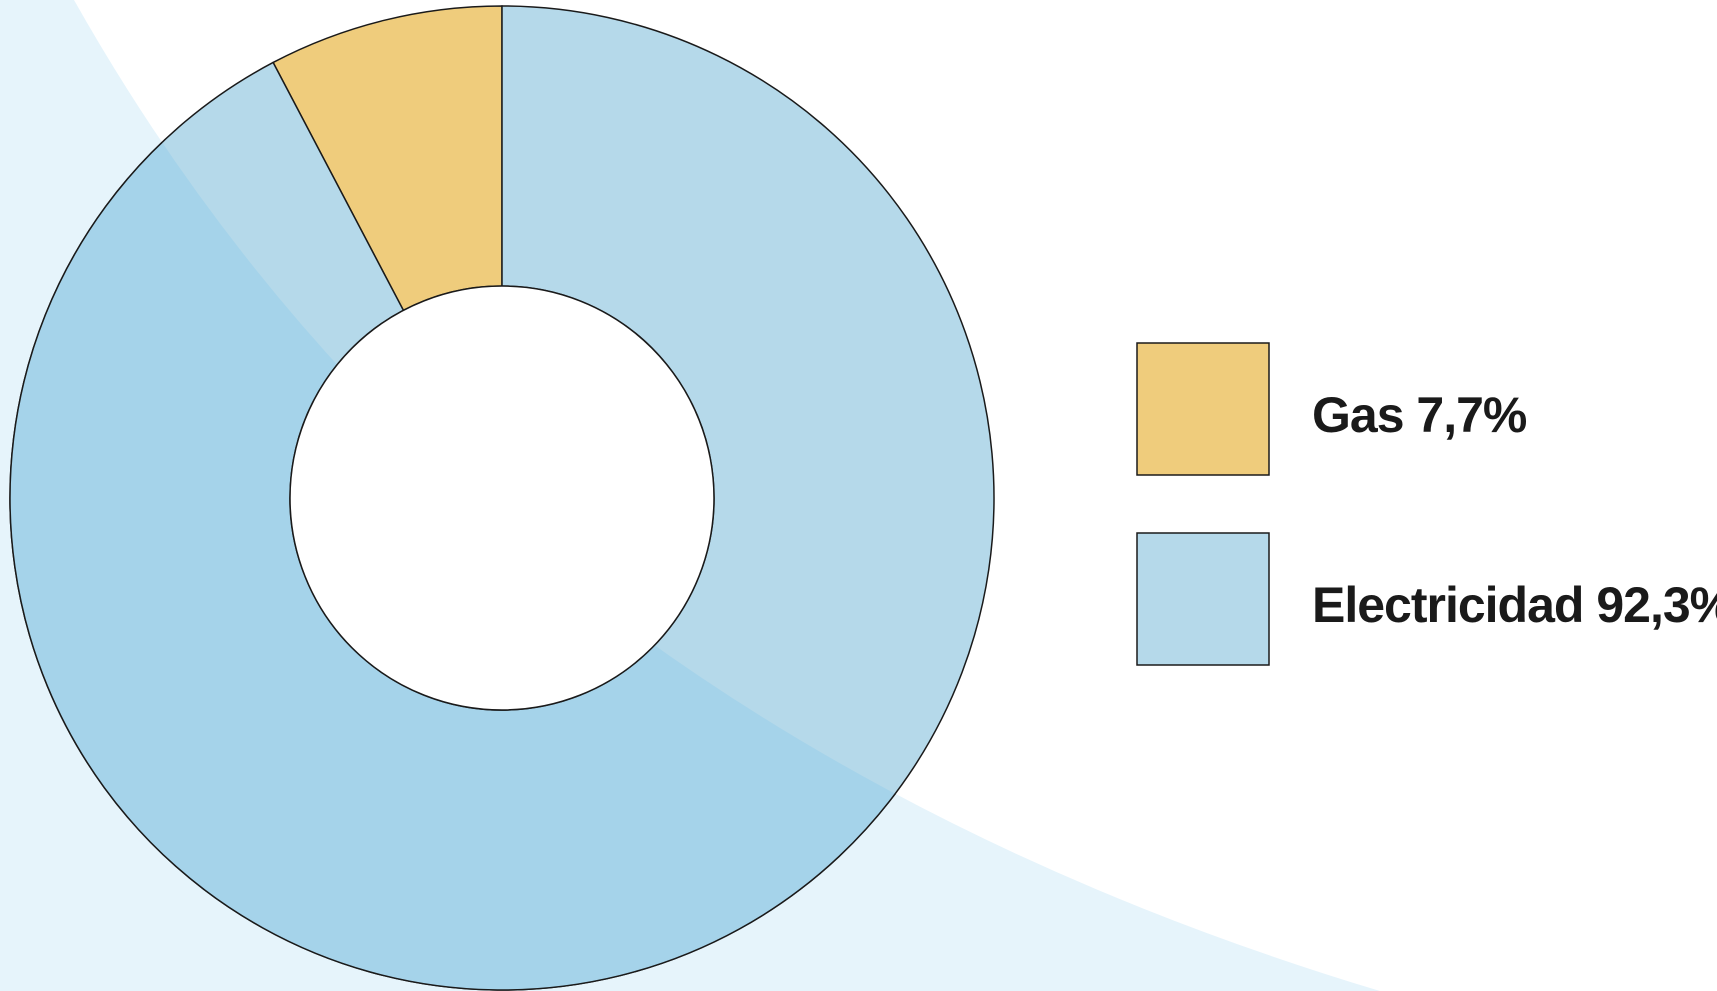 The width and height of the screenshot is (1717, 991). I want to click on legend: Gas 7,7% Electricidad 92,3%, so click(1426, 504).